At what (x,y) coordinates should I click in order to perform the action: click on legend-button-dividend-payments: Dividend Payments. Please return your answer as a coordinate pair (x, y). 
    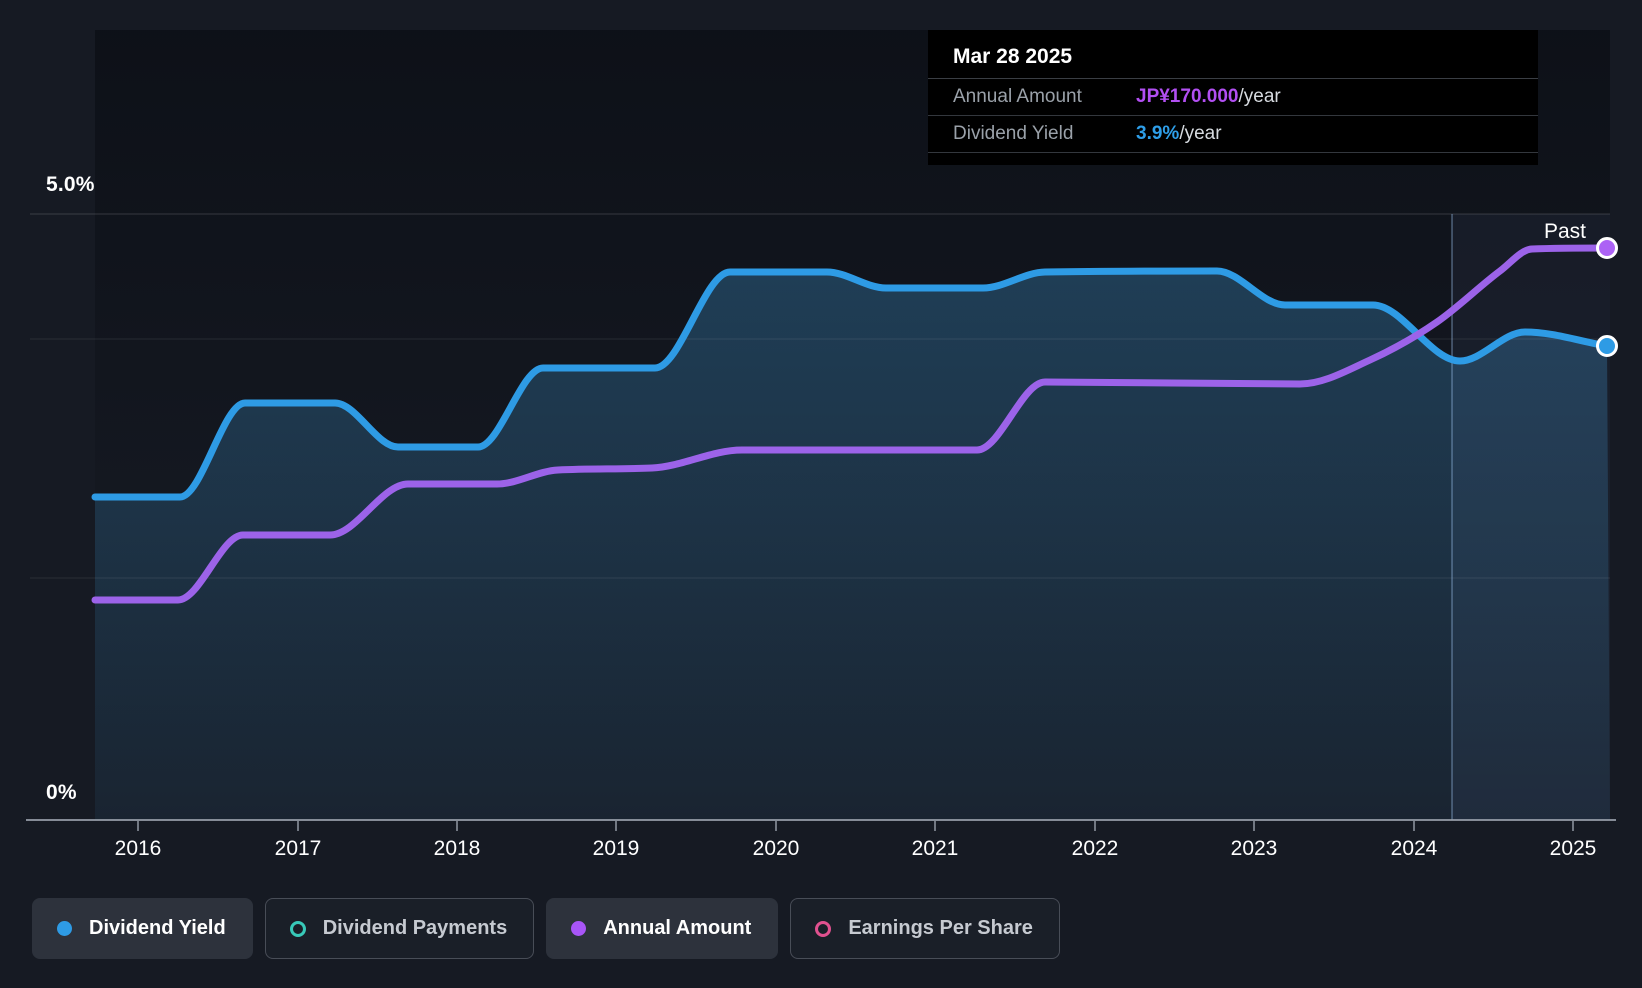
    Looking at the image, I should click on (399, 928).